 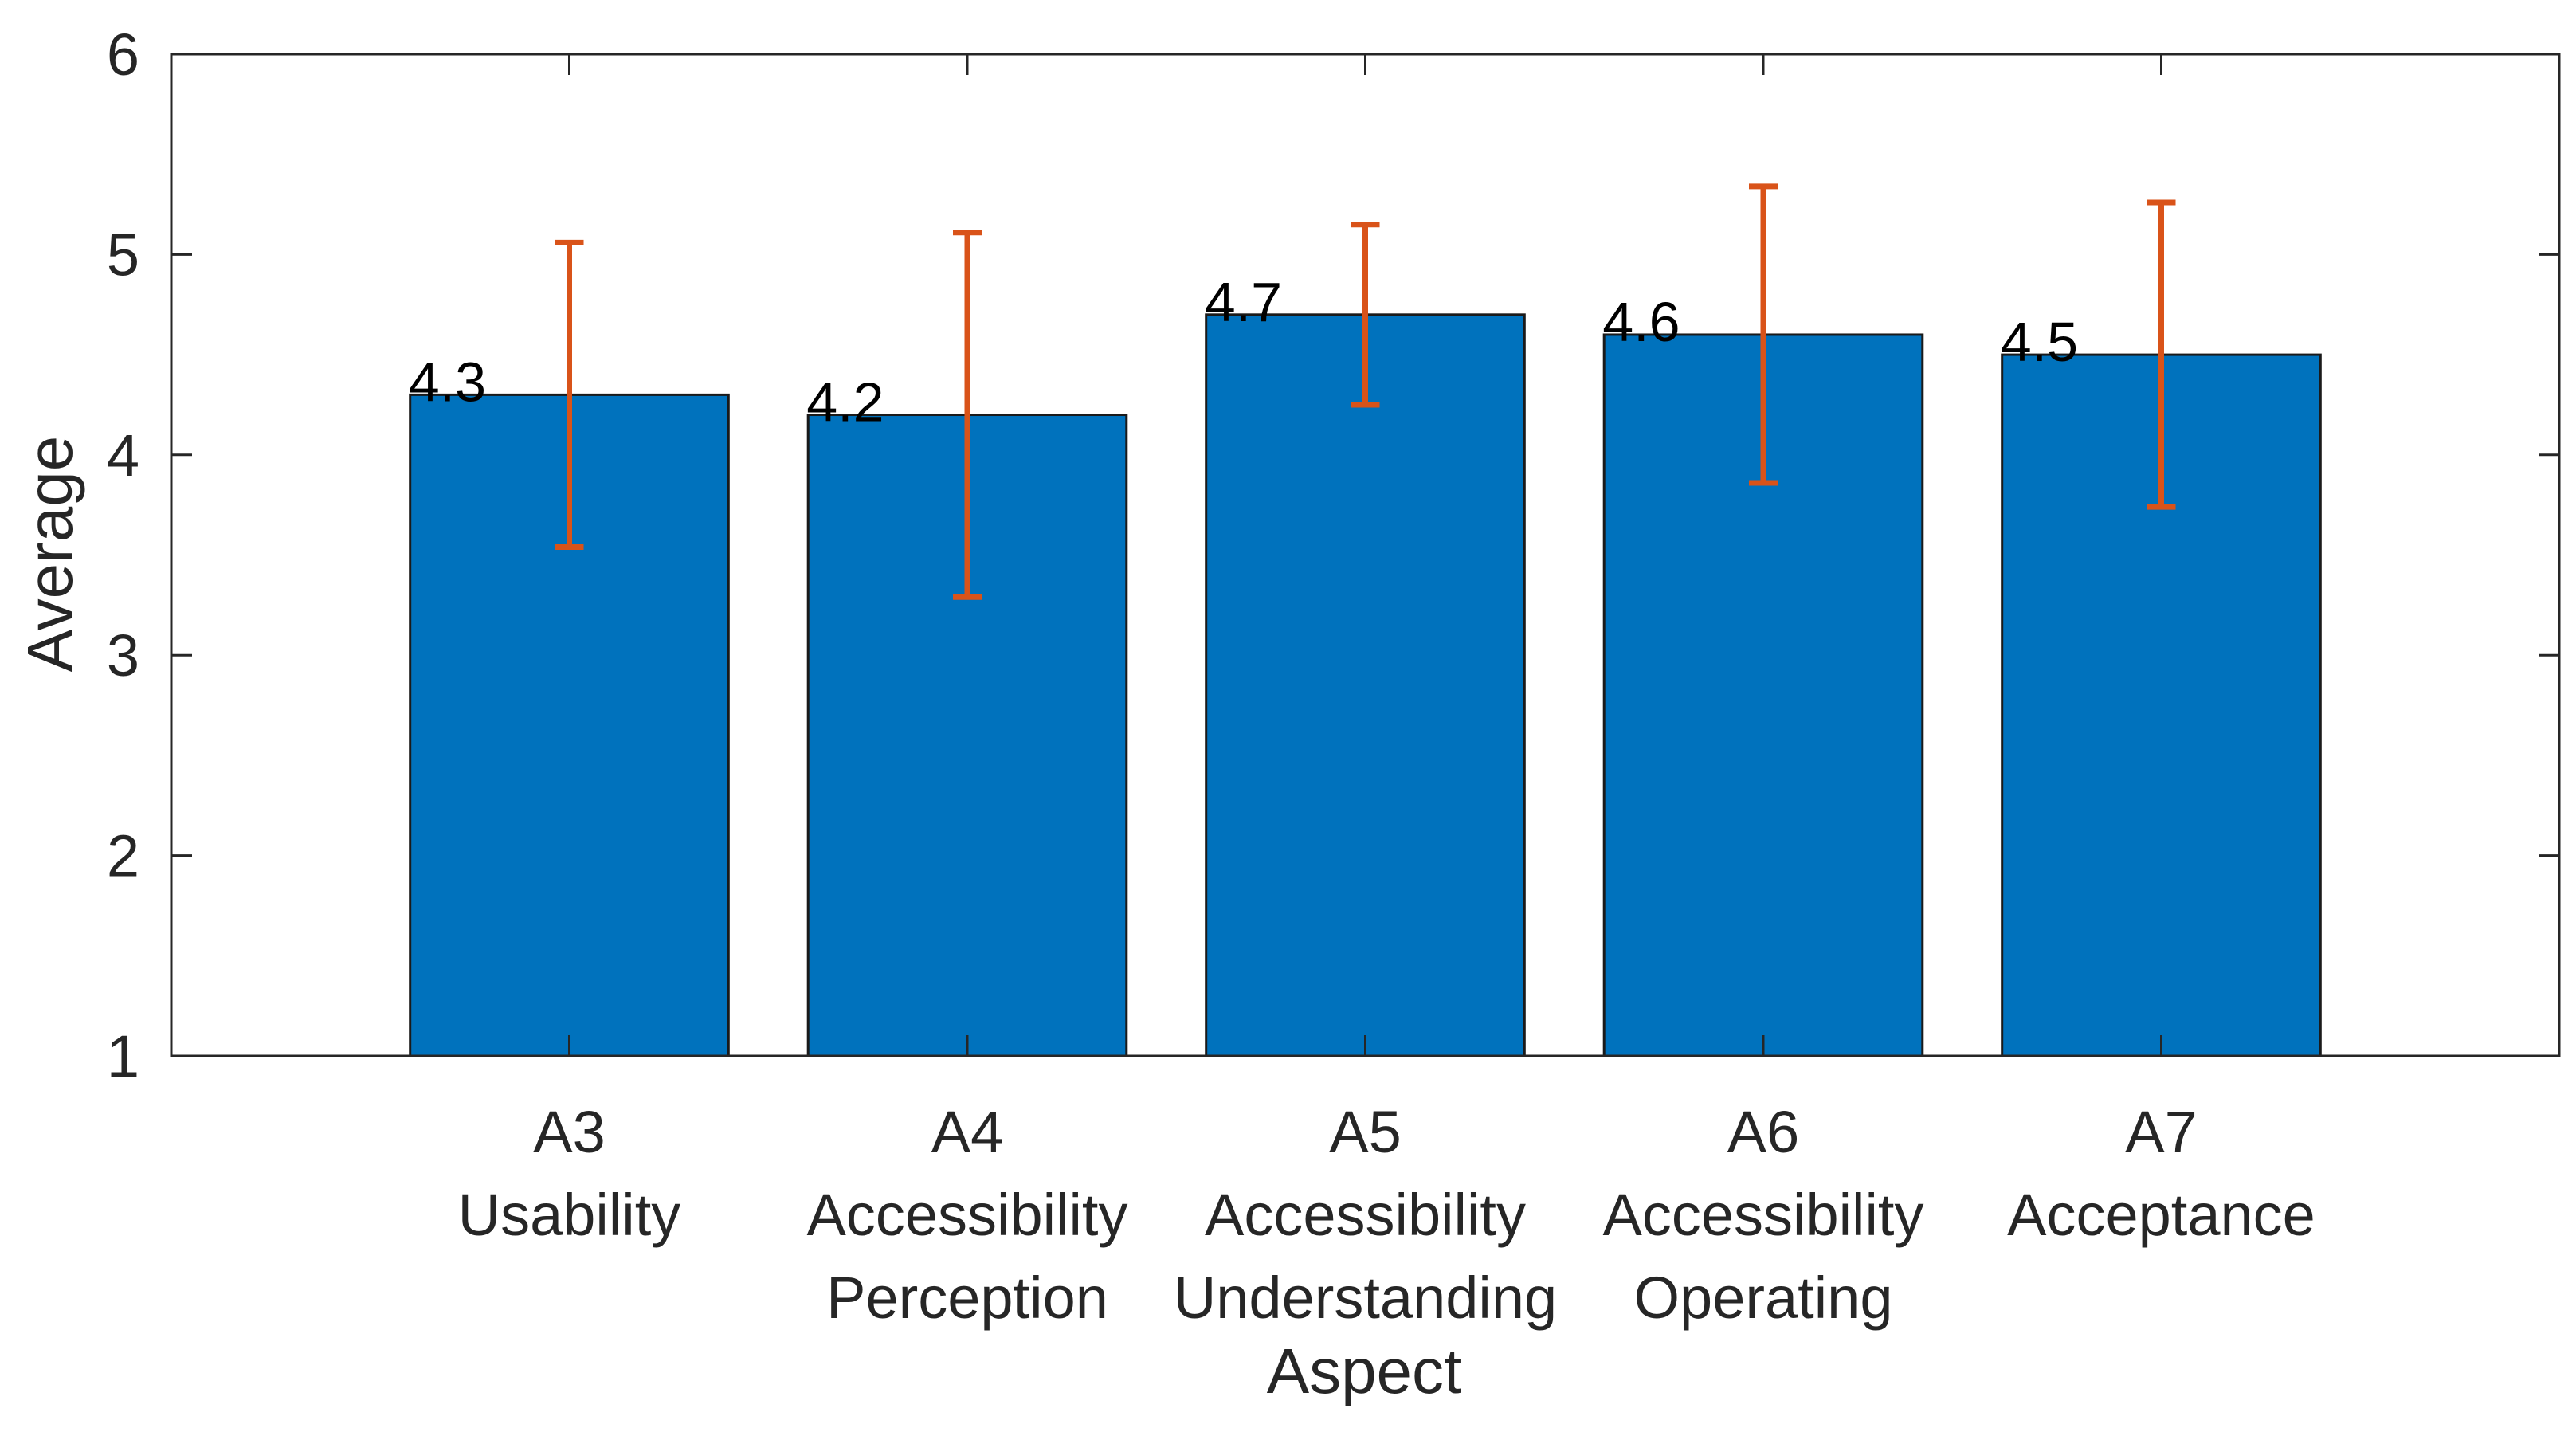 What do you see at coordinates (123, 55) in the screenshot?
I see `y-tick-label: 6` at bounding box center [123, 55].